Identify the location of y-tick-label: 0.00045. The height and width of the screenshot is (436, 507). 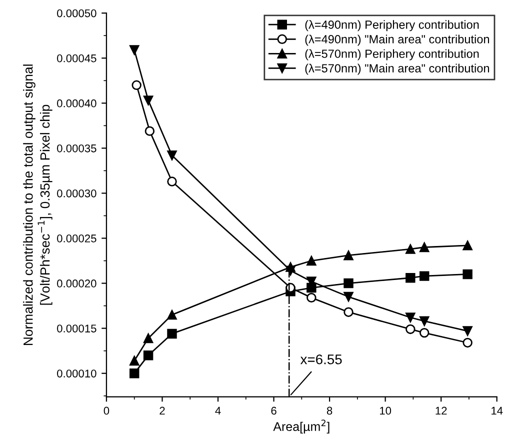
(76, 58).